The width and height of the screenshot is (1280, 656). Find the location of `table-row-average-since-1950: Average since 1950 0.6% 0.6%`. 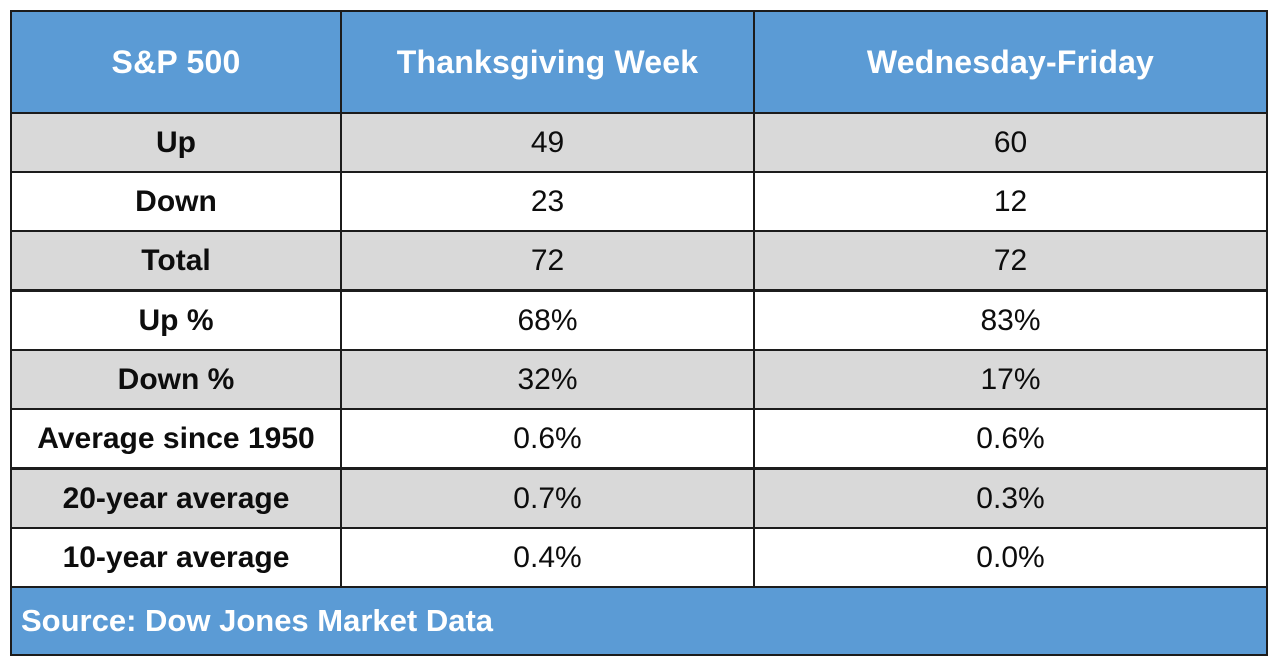

table-row-average-since-1950: Average since 1950 0.6% 0.6% is located at coordinates (639, 437).